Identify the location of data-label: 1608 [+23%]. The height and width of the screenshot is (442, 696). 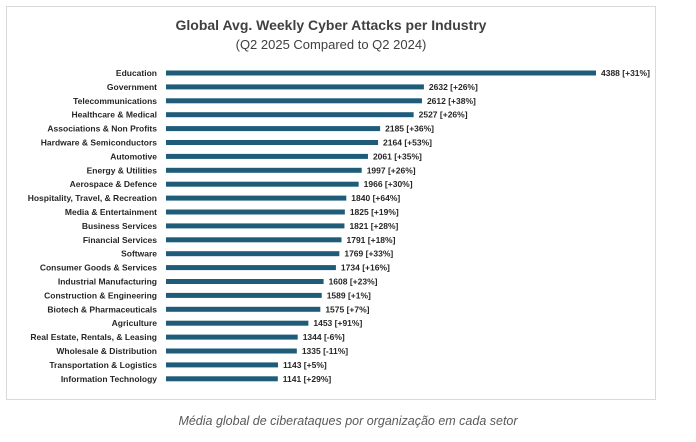
(353, 282).